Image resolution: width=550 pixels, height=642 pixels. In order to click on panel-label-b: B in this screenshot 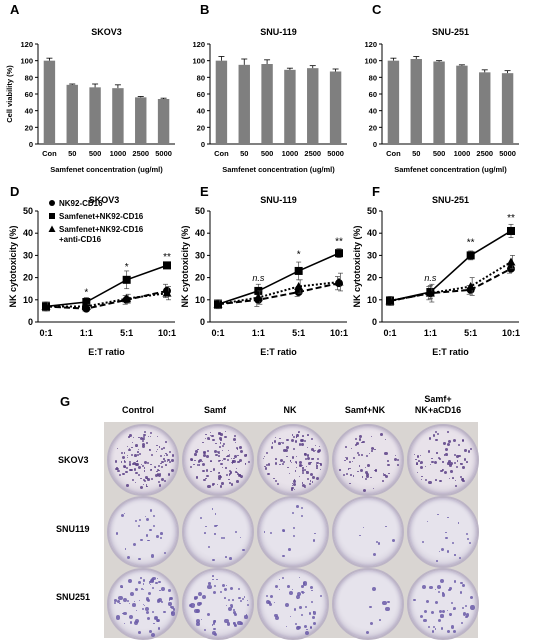, I will do `click(205, 9)`.